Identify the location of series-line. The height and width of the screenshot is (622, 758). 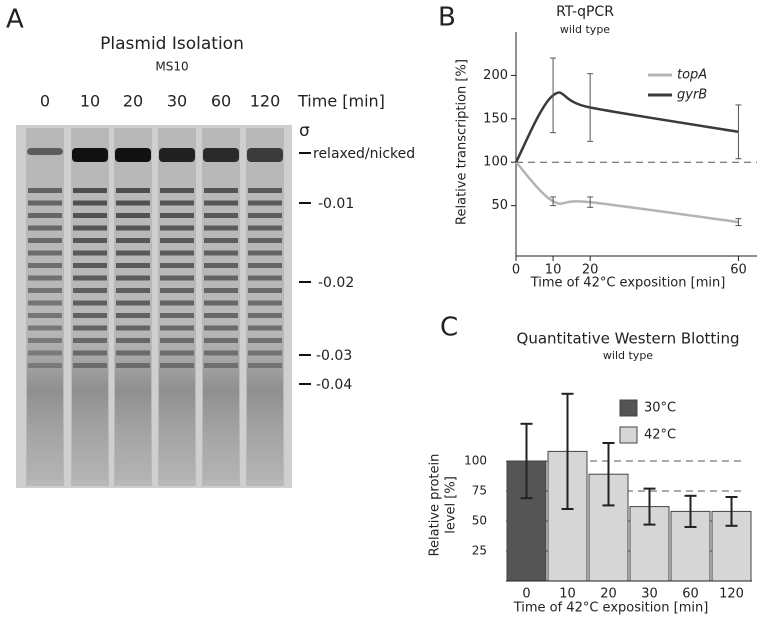
(626, 127).